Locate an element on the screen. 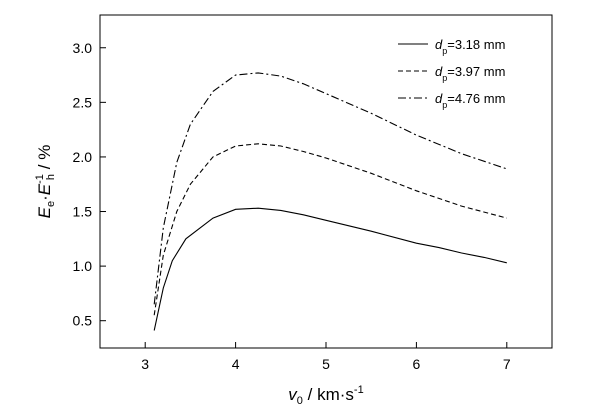 This screenshot has width=589, height=419. y-axis-title: Ee·E-1h / % is located at coordinates (45, 182).